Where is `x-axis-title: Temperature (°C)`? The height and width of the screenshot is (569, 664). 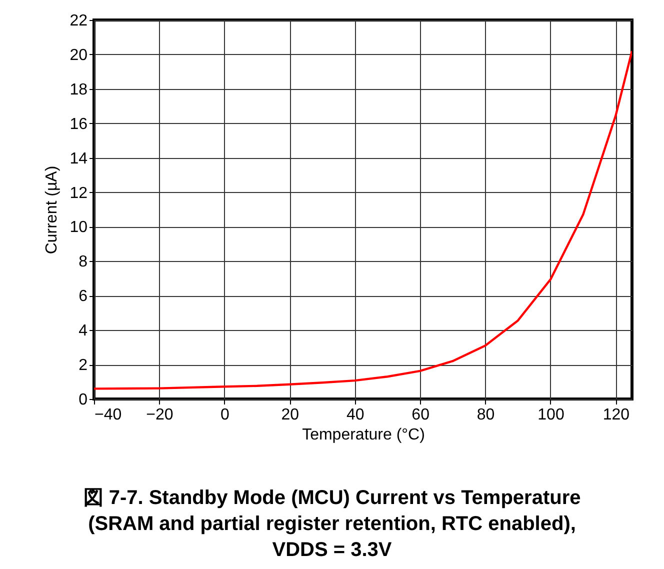
x-axis-title: Temperature (°C) is located at coordinates (363, 435).